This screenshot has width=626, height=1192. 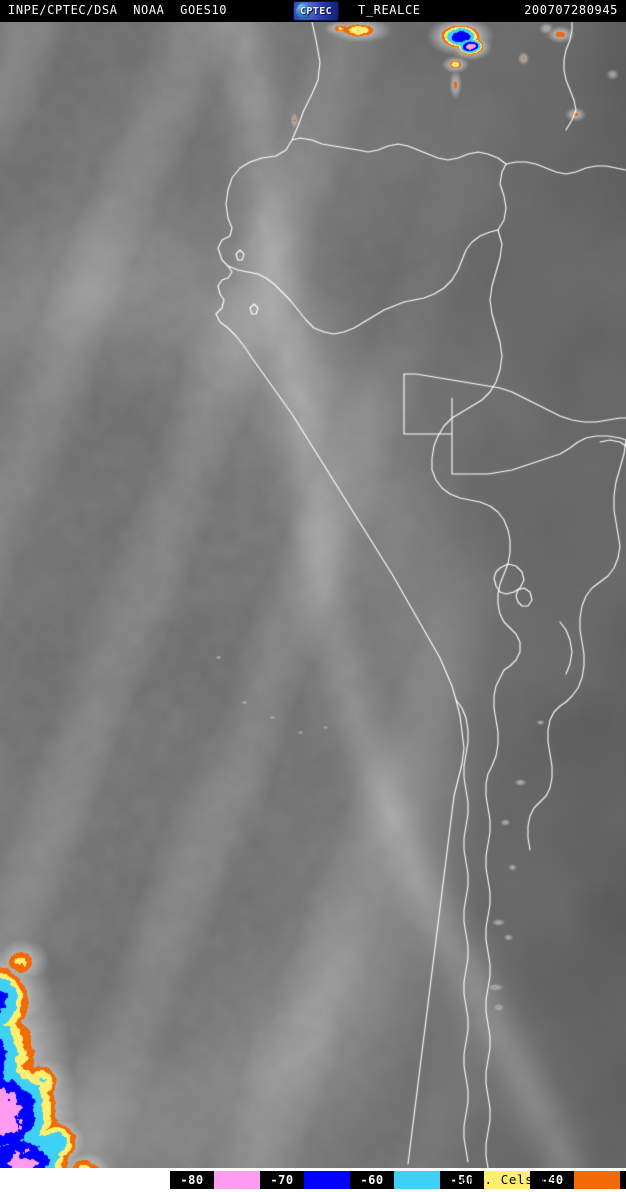 I want to click on legend-swatch-minus70, so click(x=327, y=1180).